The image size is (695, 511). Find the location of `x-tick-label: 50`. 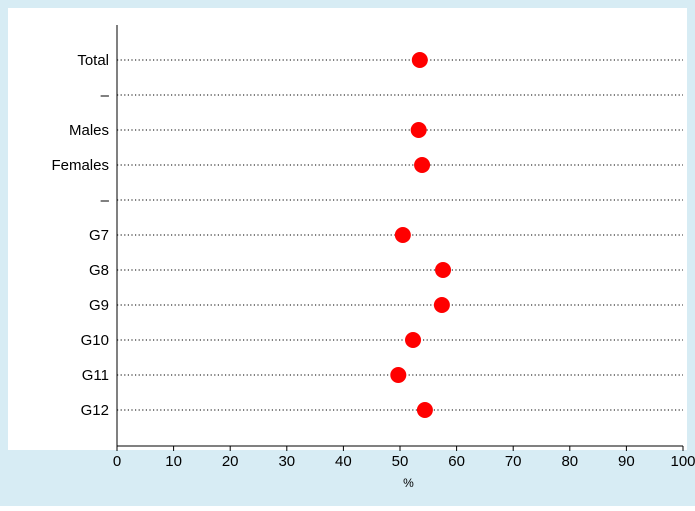

x-tick-label: 50 is located at coordinates (400, 461).